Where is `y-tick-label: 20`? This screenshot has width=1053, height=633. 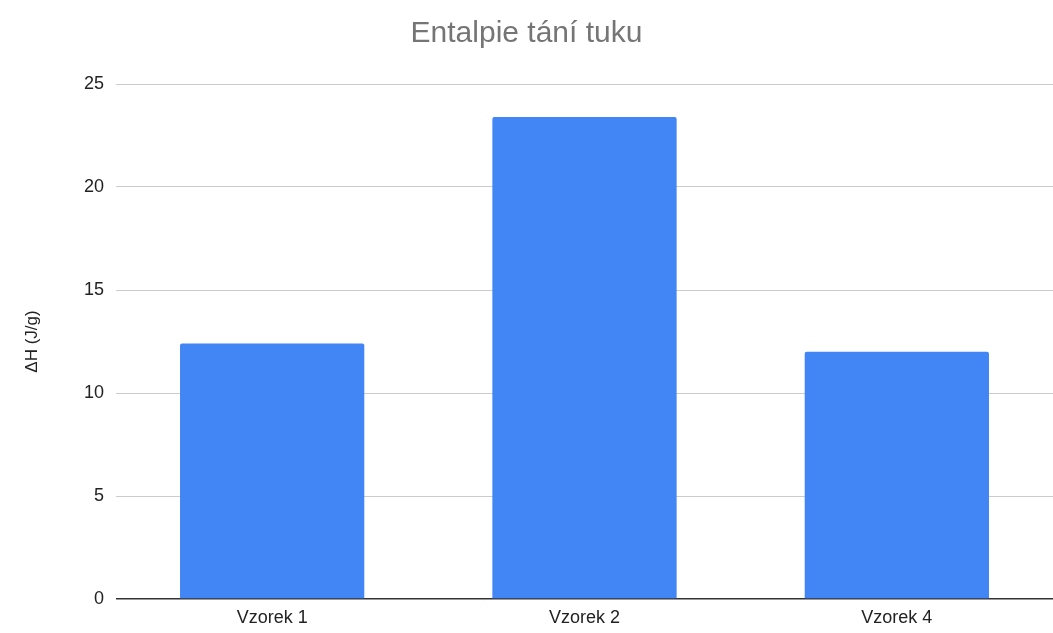
y-tick-label: 20 is located at coordinates (93, 185).